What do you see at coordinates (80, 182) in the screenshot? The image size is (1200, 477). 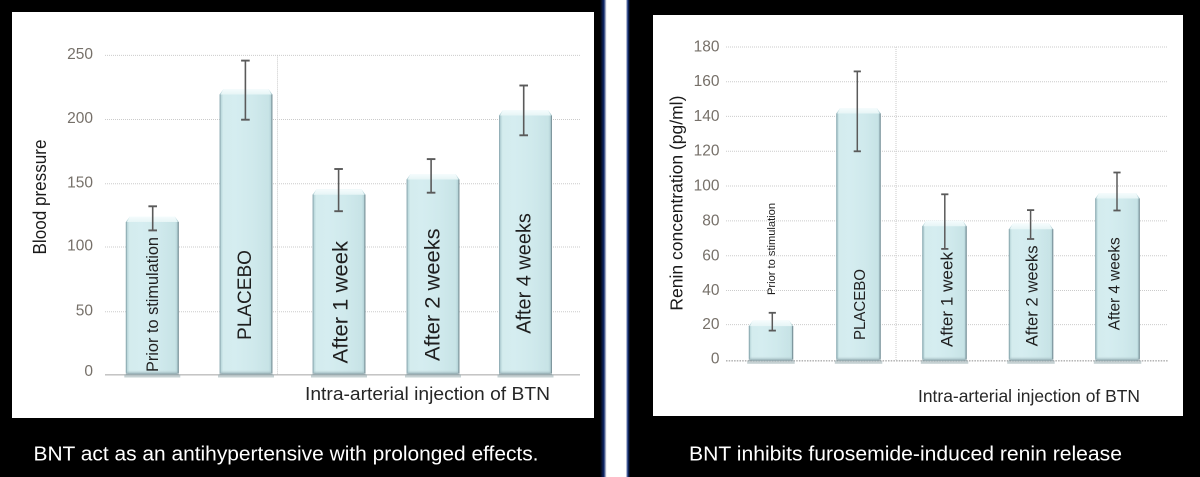 I see `svg-text: 150` at bounding box center [80, 182].